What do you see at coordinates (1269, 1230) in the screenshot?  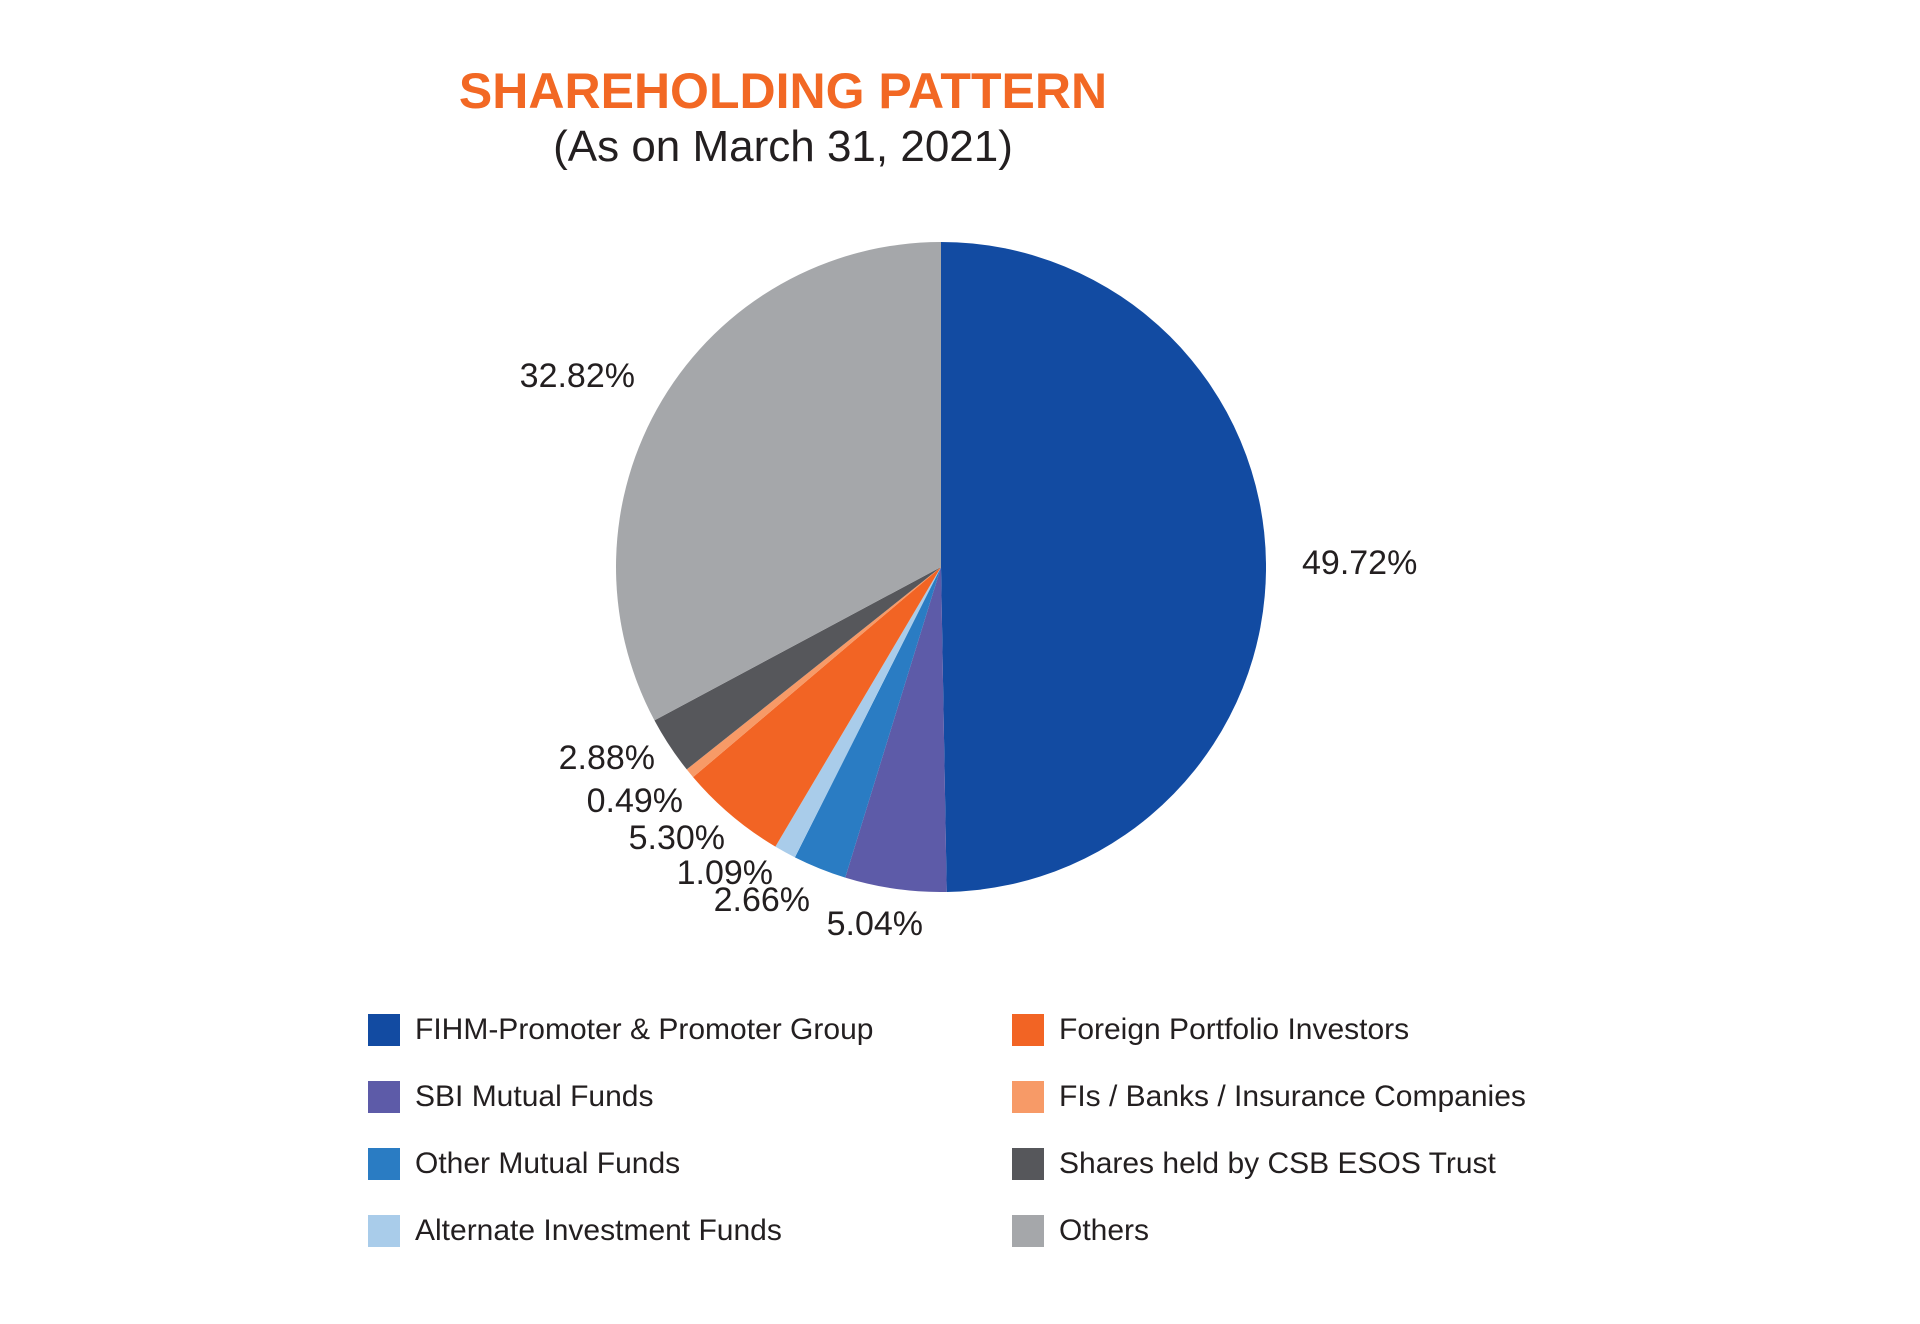 I see `legend-item-7: Others` at bounding box center [1269, 1230].